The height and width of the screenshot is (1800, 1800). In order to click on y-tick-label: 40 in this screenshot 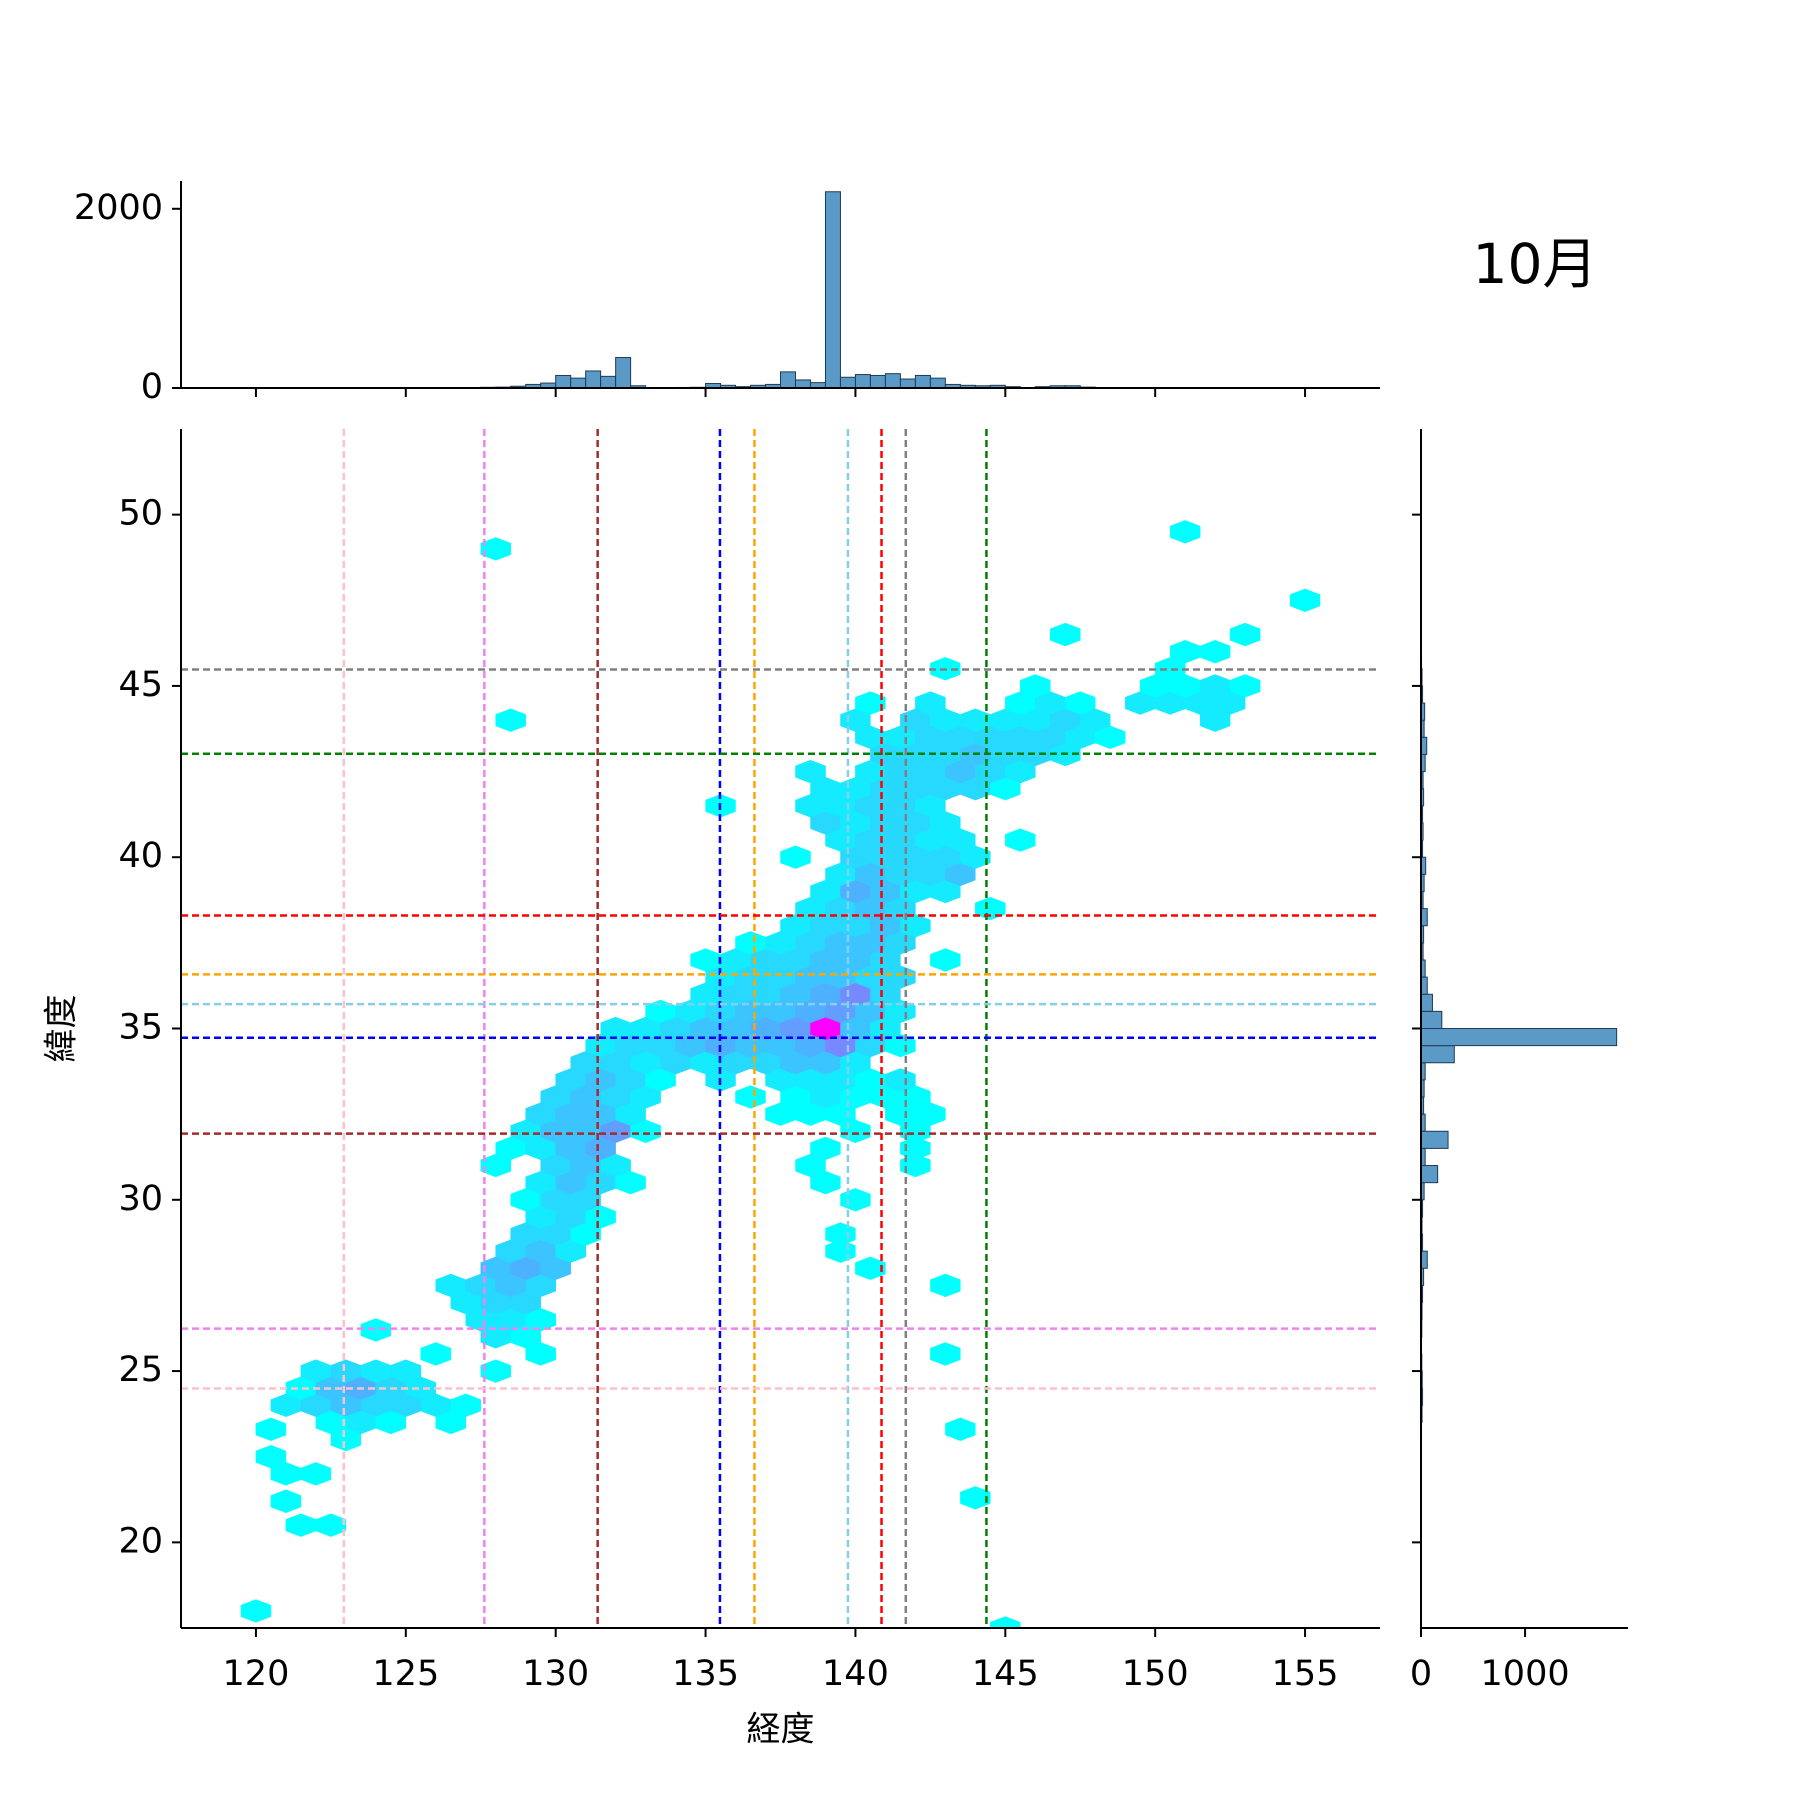, I will do `click(140, 856)`.